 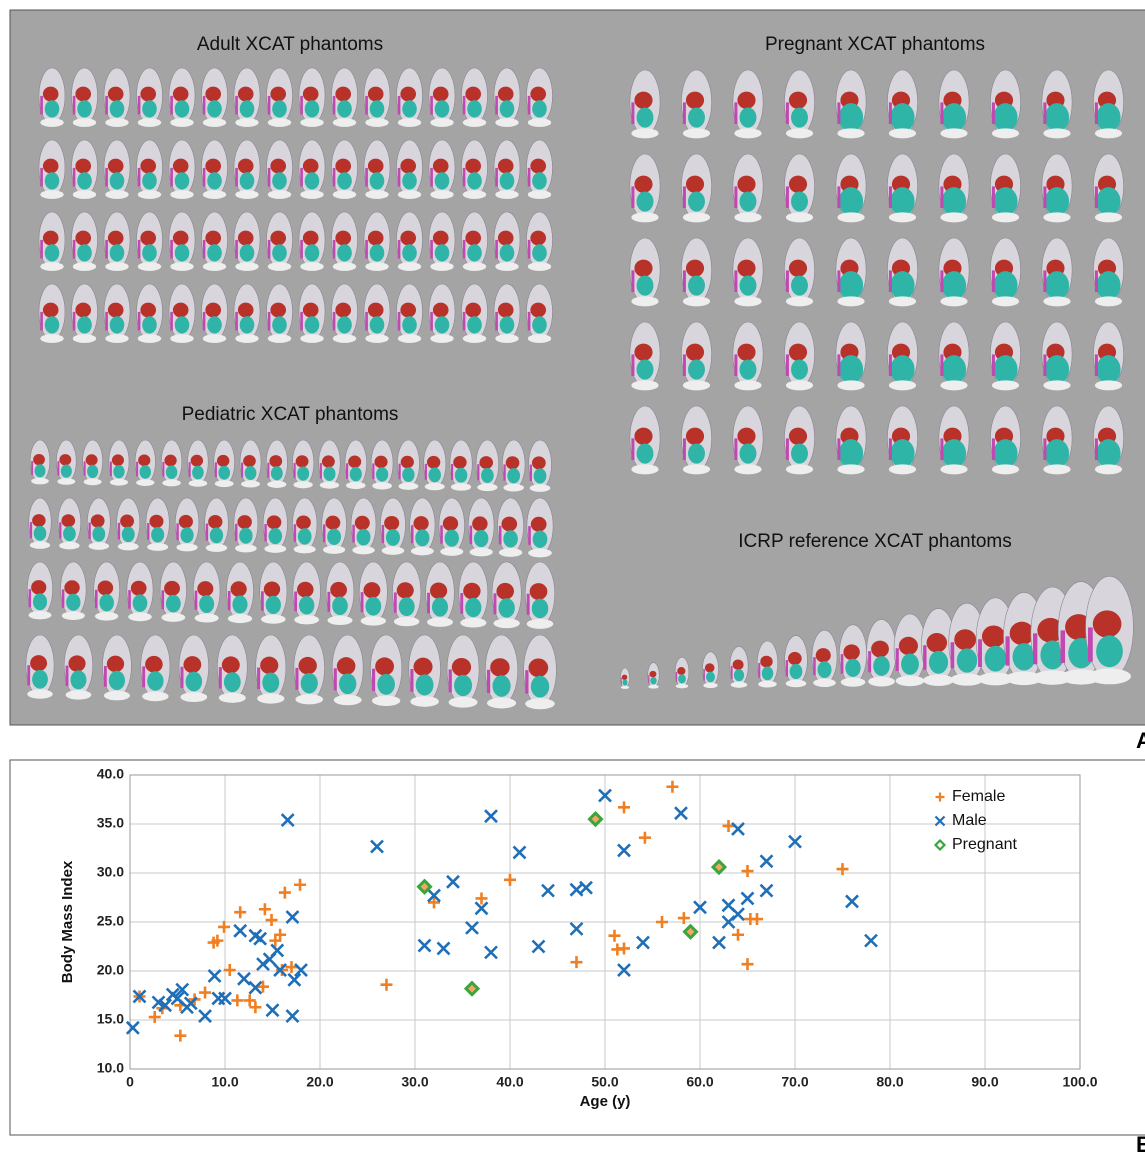 I want to click on panel-title: Pregnant XCAT phantoms, so click(x=875, y=44).